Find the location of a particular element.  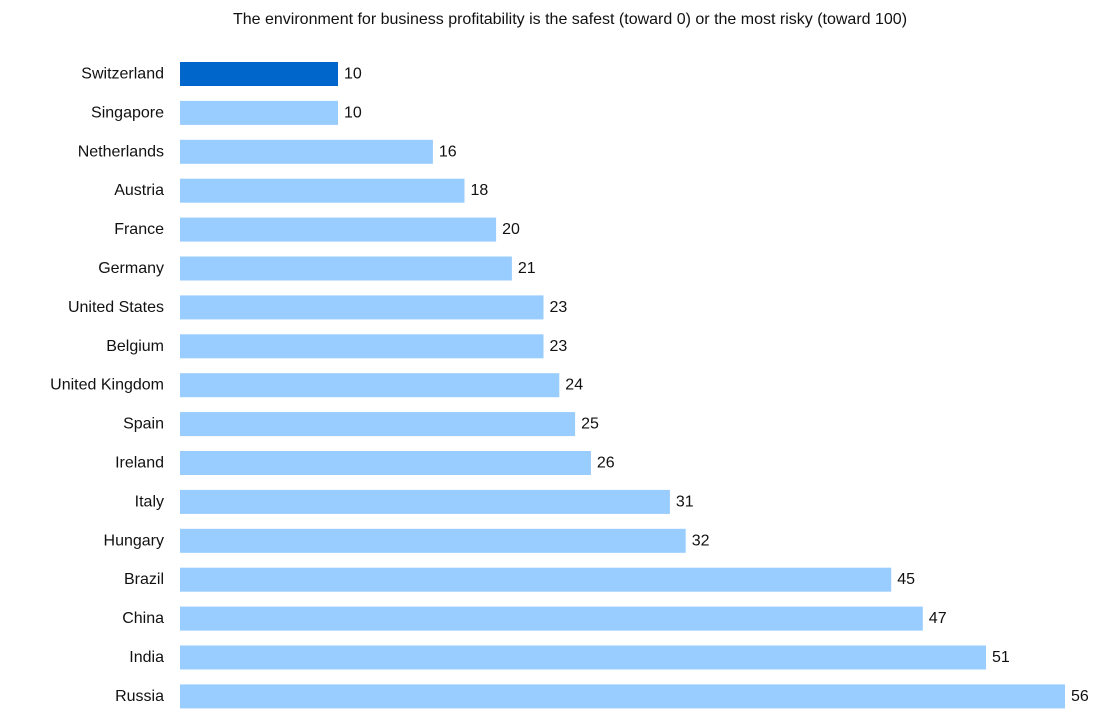

value-label-india: 51 is located at coordinates (1001, 657).